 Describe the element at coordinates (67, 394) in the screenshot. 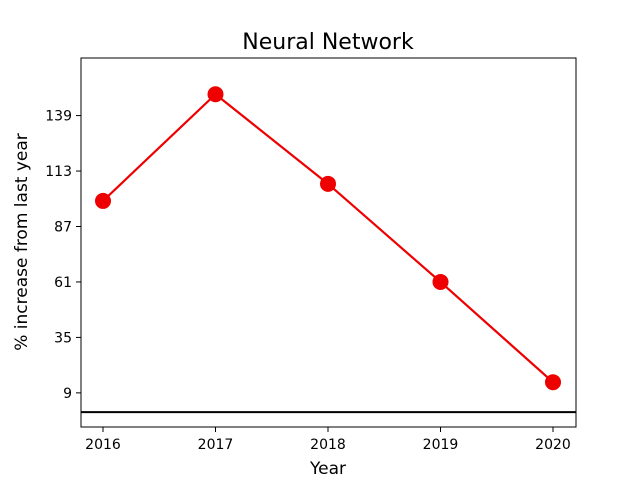

I see `y-tick-label: 9` at that location.